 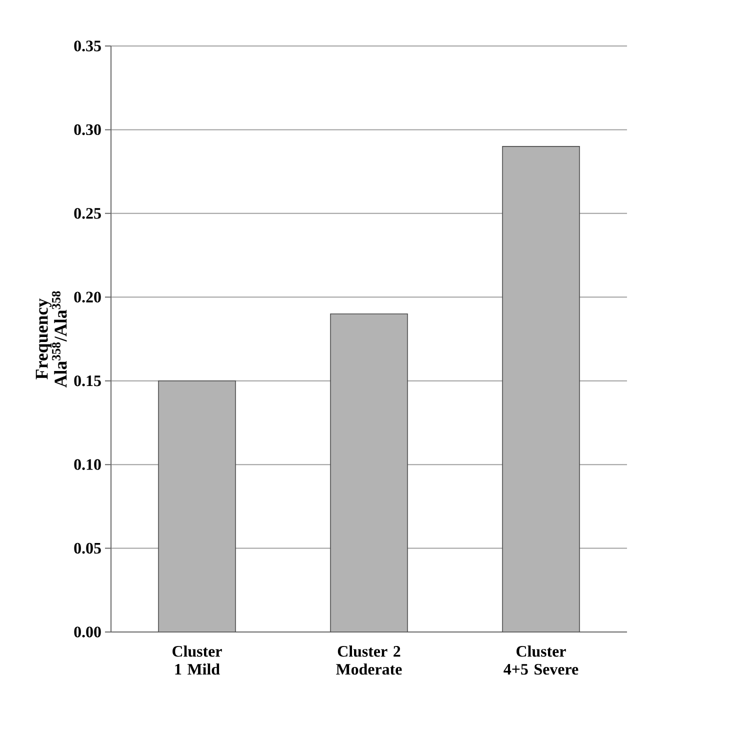 What do you see at coordinates (87, 464) in the screenshot?
I see `y-tick-label: 0.10` at bounding box center [87, 464].